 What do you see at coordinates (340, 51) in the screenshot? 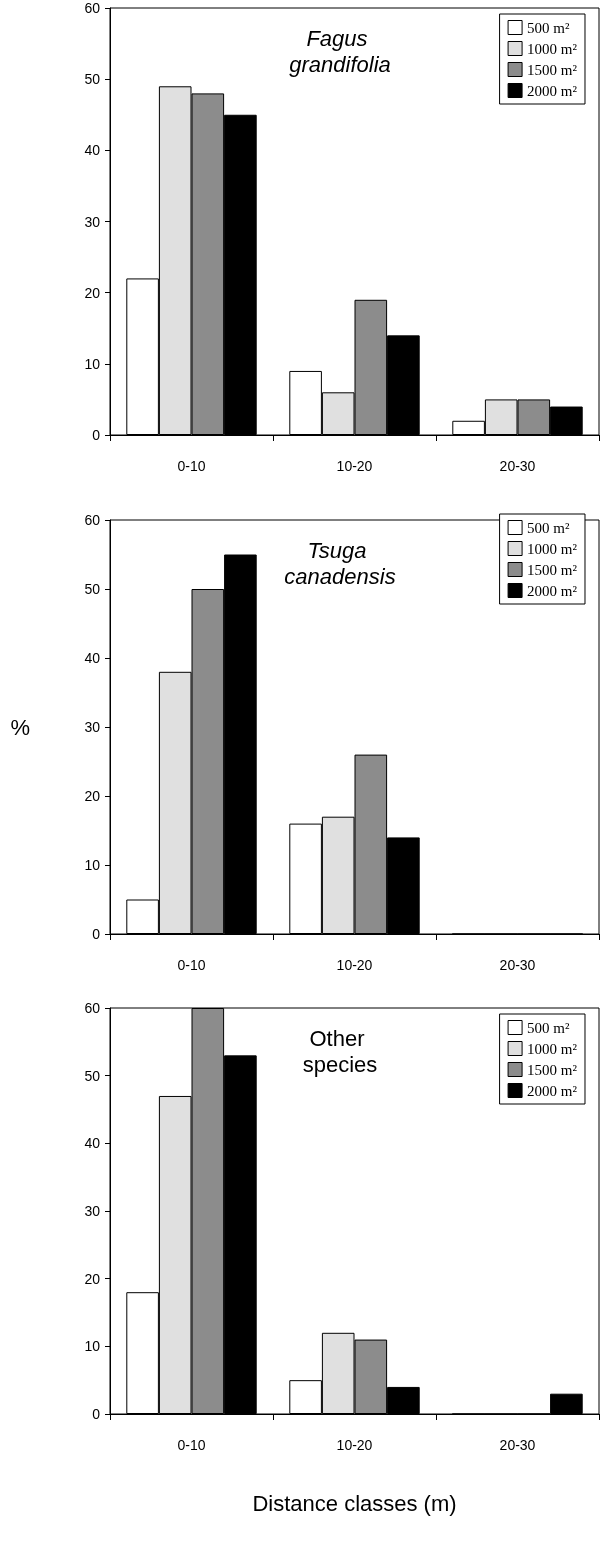
I see `text: Fagus grandifolia` at bounding box center [340, 51].